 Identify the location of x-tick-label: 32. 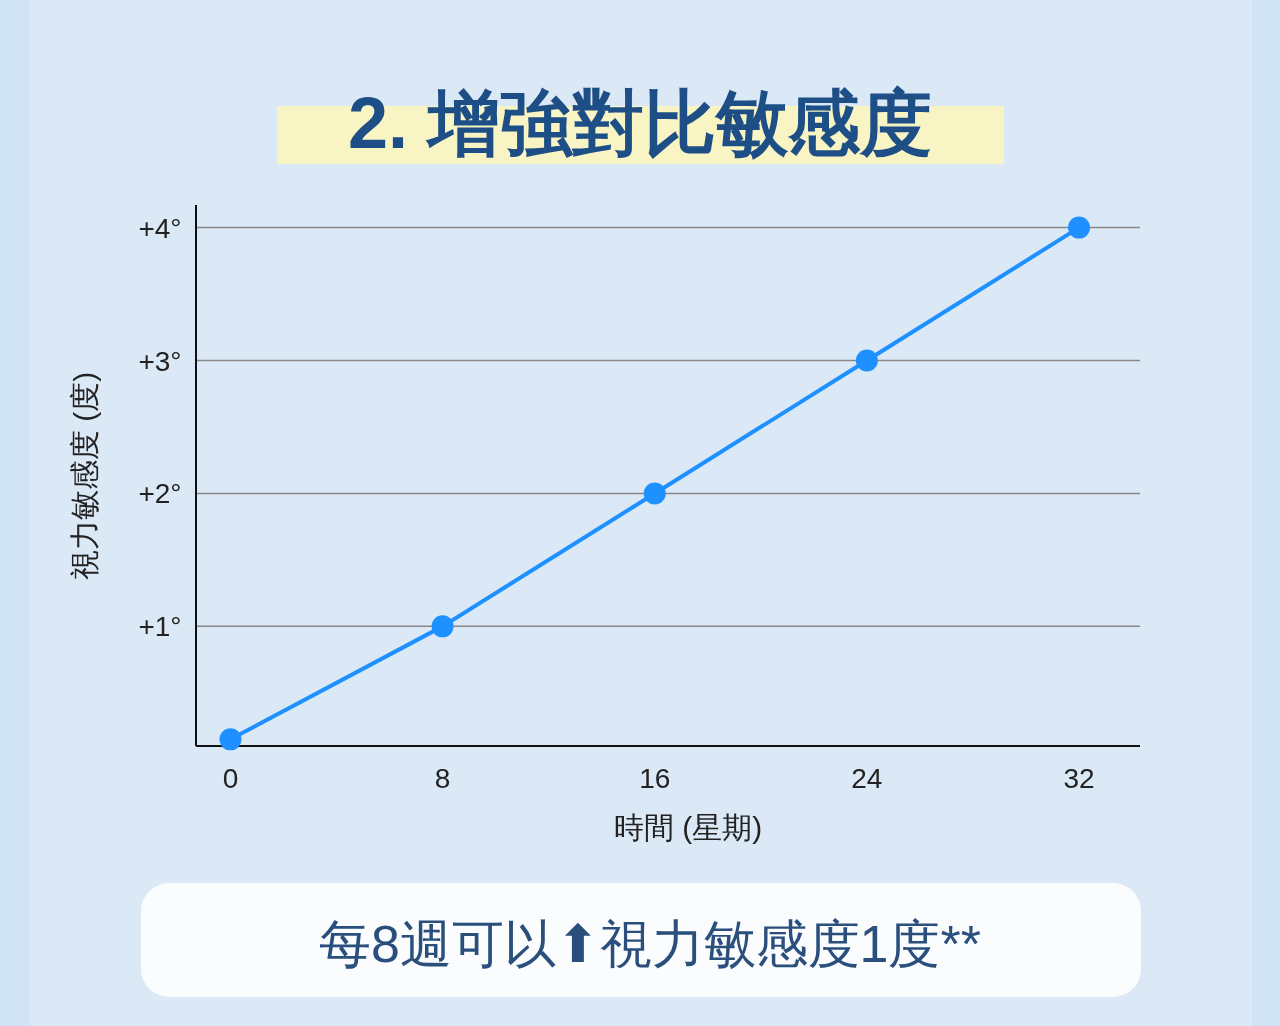
(1079, 778).